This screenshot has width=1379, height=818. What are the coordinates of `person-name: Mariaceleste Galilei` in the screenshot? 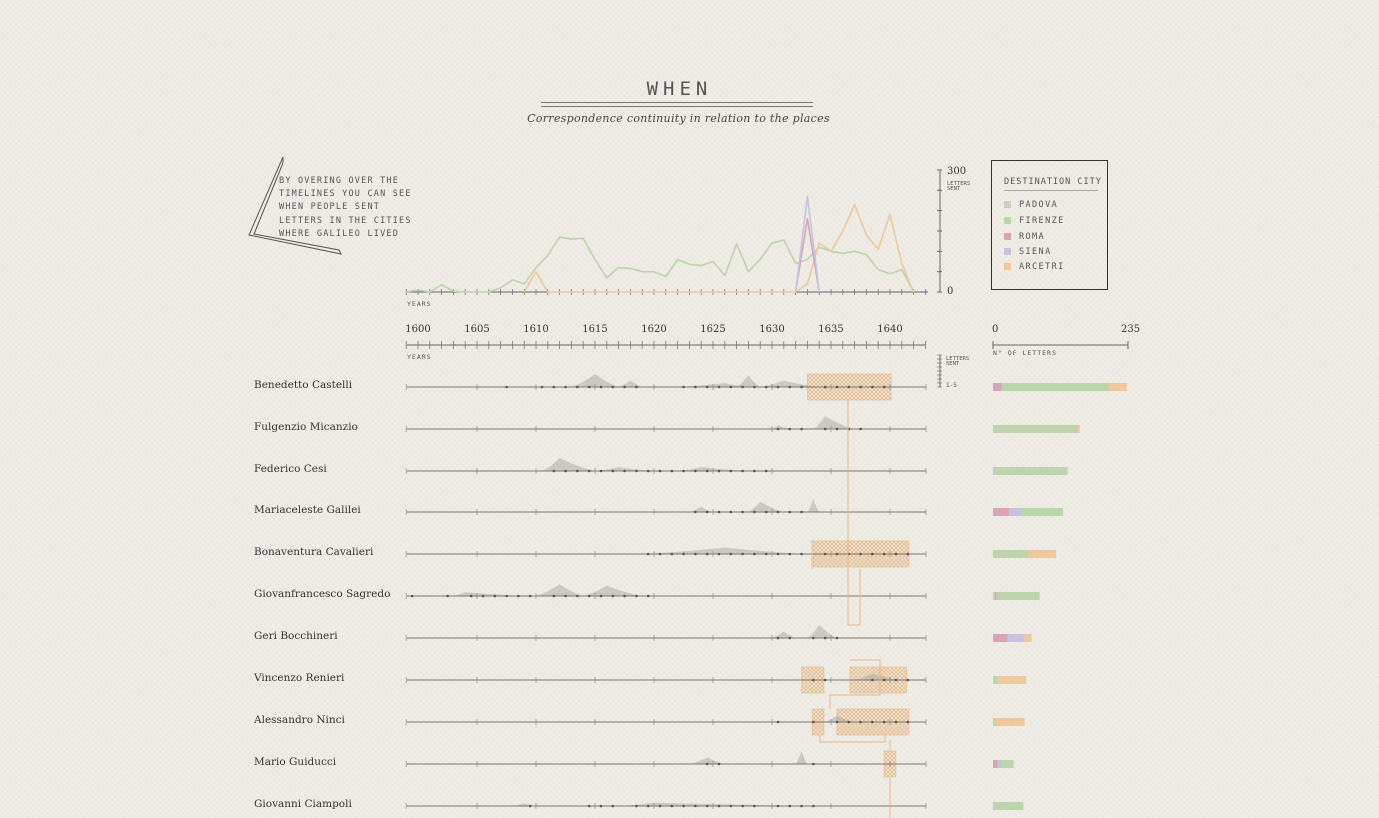 It's located at (307, 510).